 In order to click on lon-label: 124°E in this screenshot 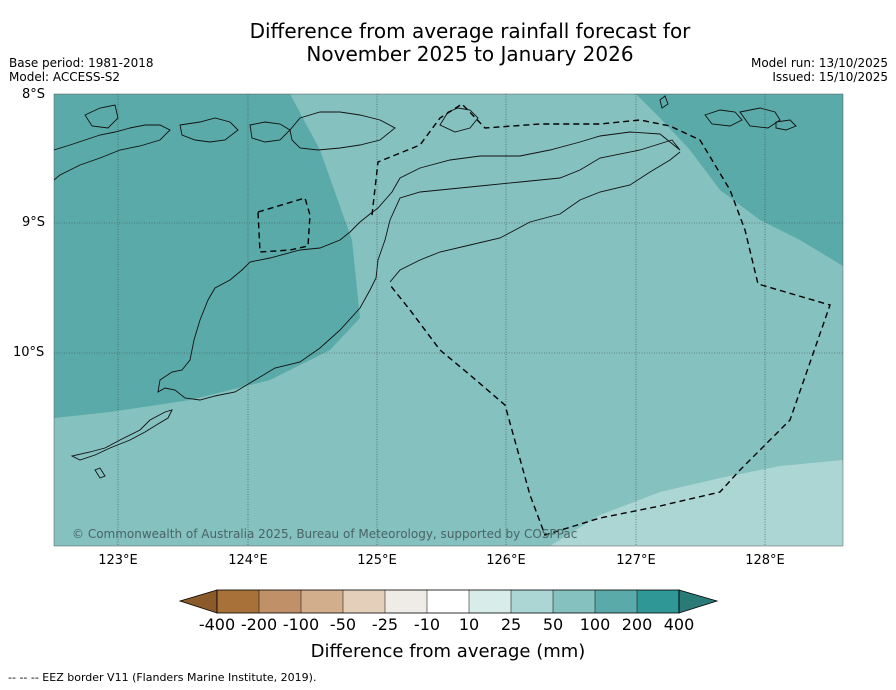, I will do `click(248, 560)`.